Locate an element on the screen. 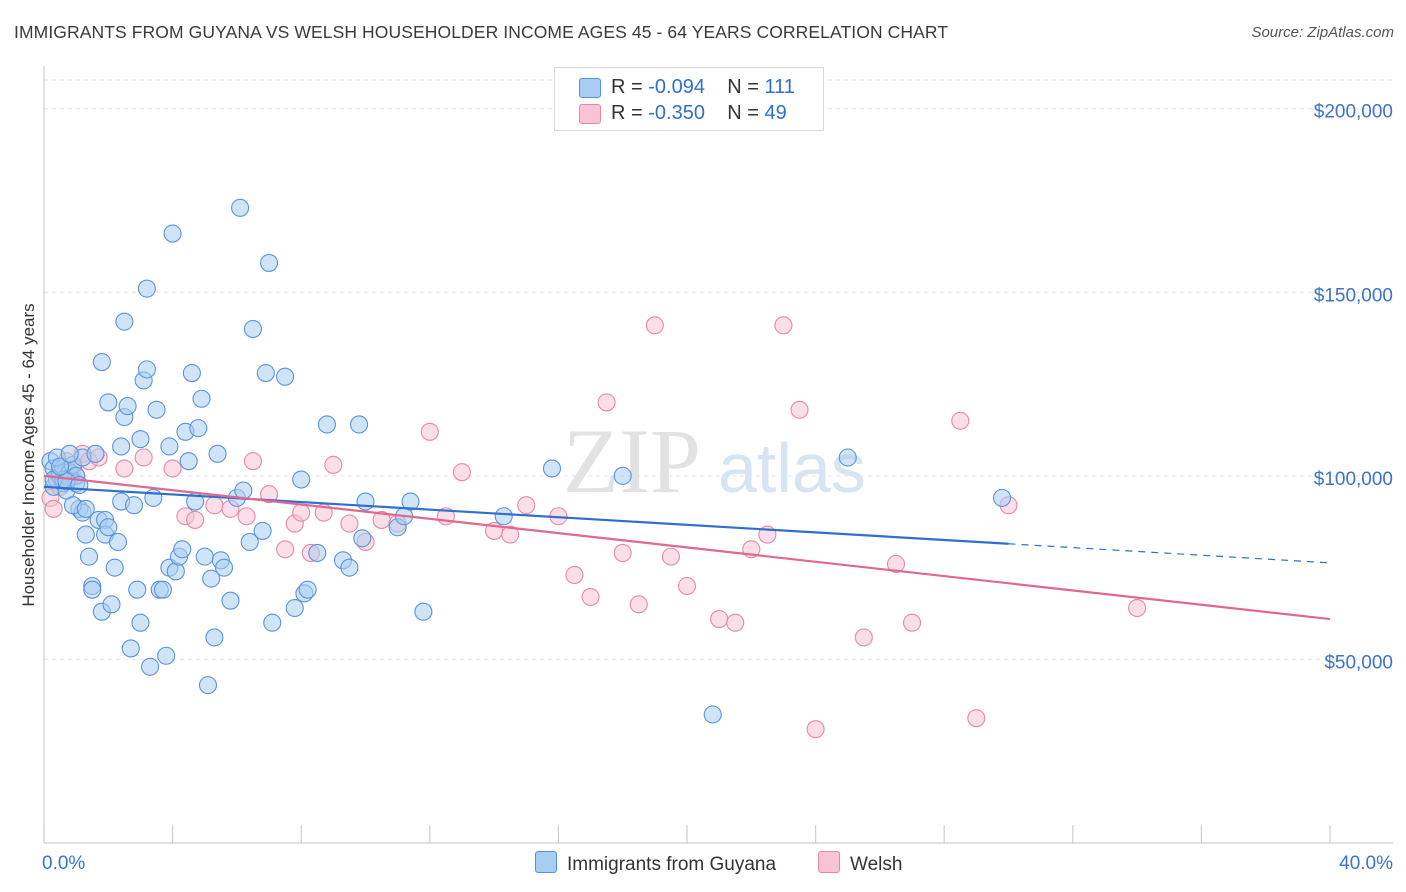 The image size is (1406, 892). legend-n-value-welsh: 49 is located at coordinates (775, 113).